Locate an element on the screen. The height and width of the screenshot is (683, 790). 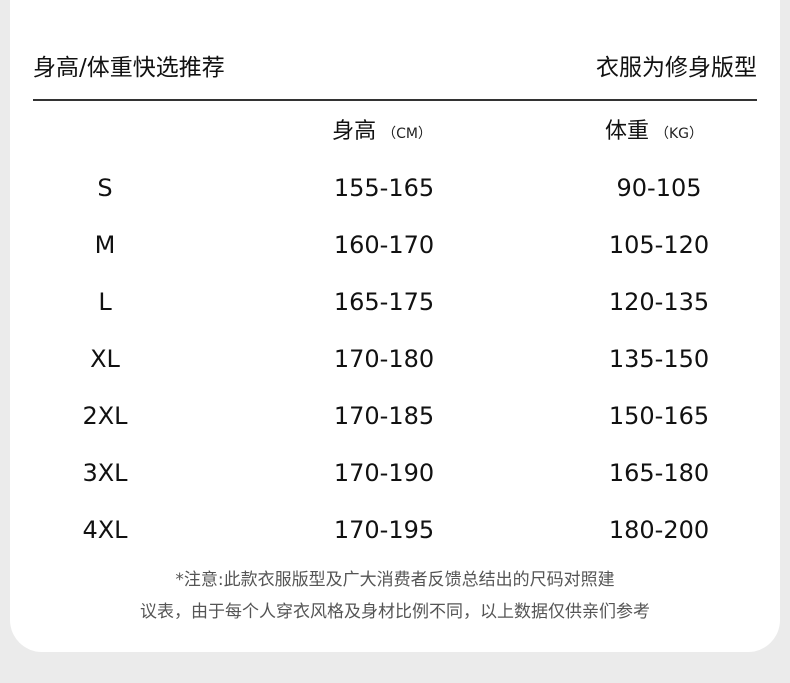
weight-cell: 165-180 is located at coordinates (659, 473).